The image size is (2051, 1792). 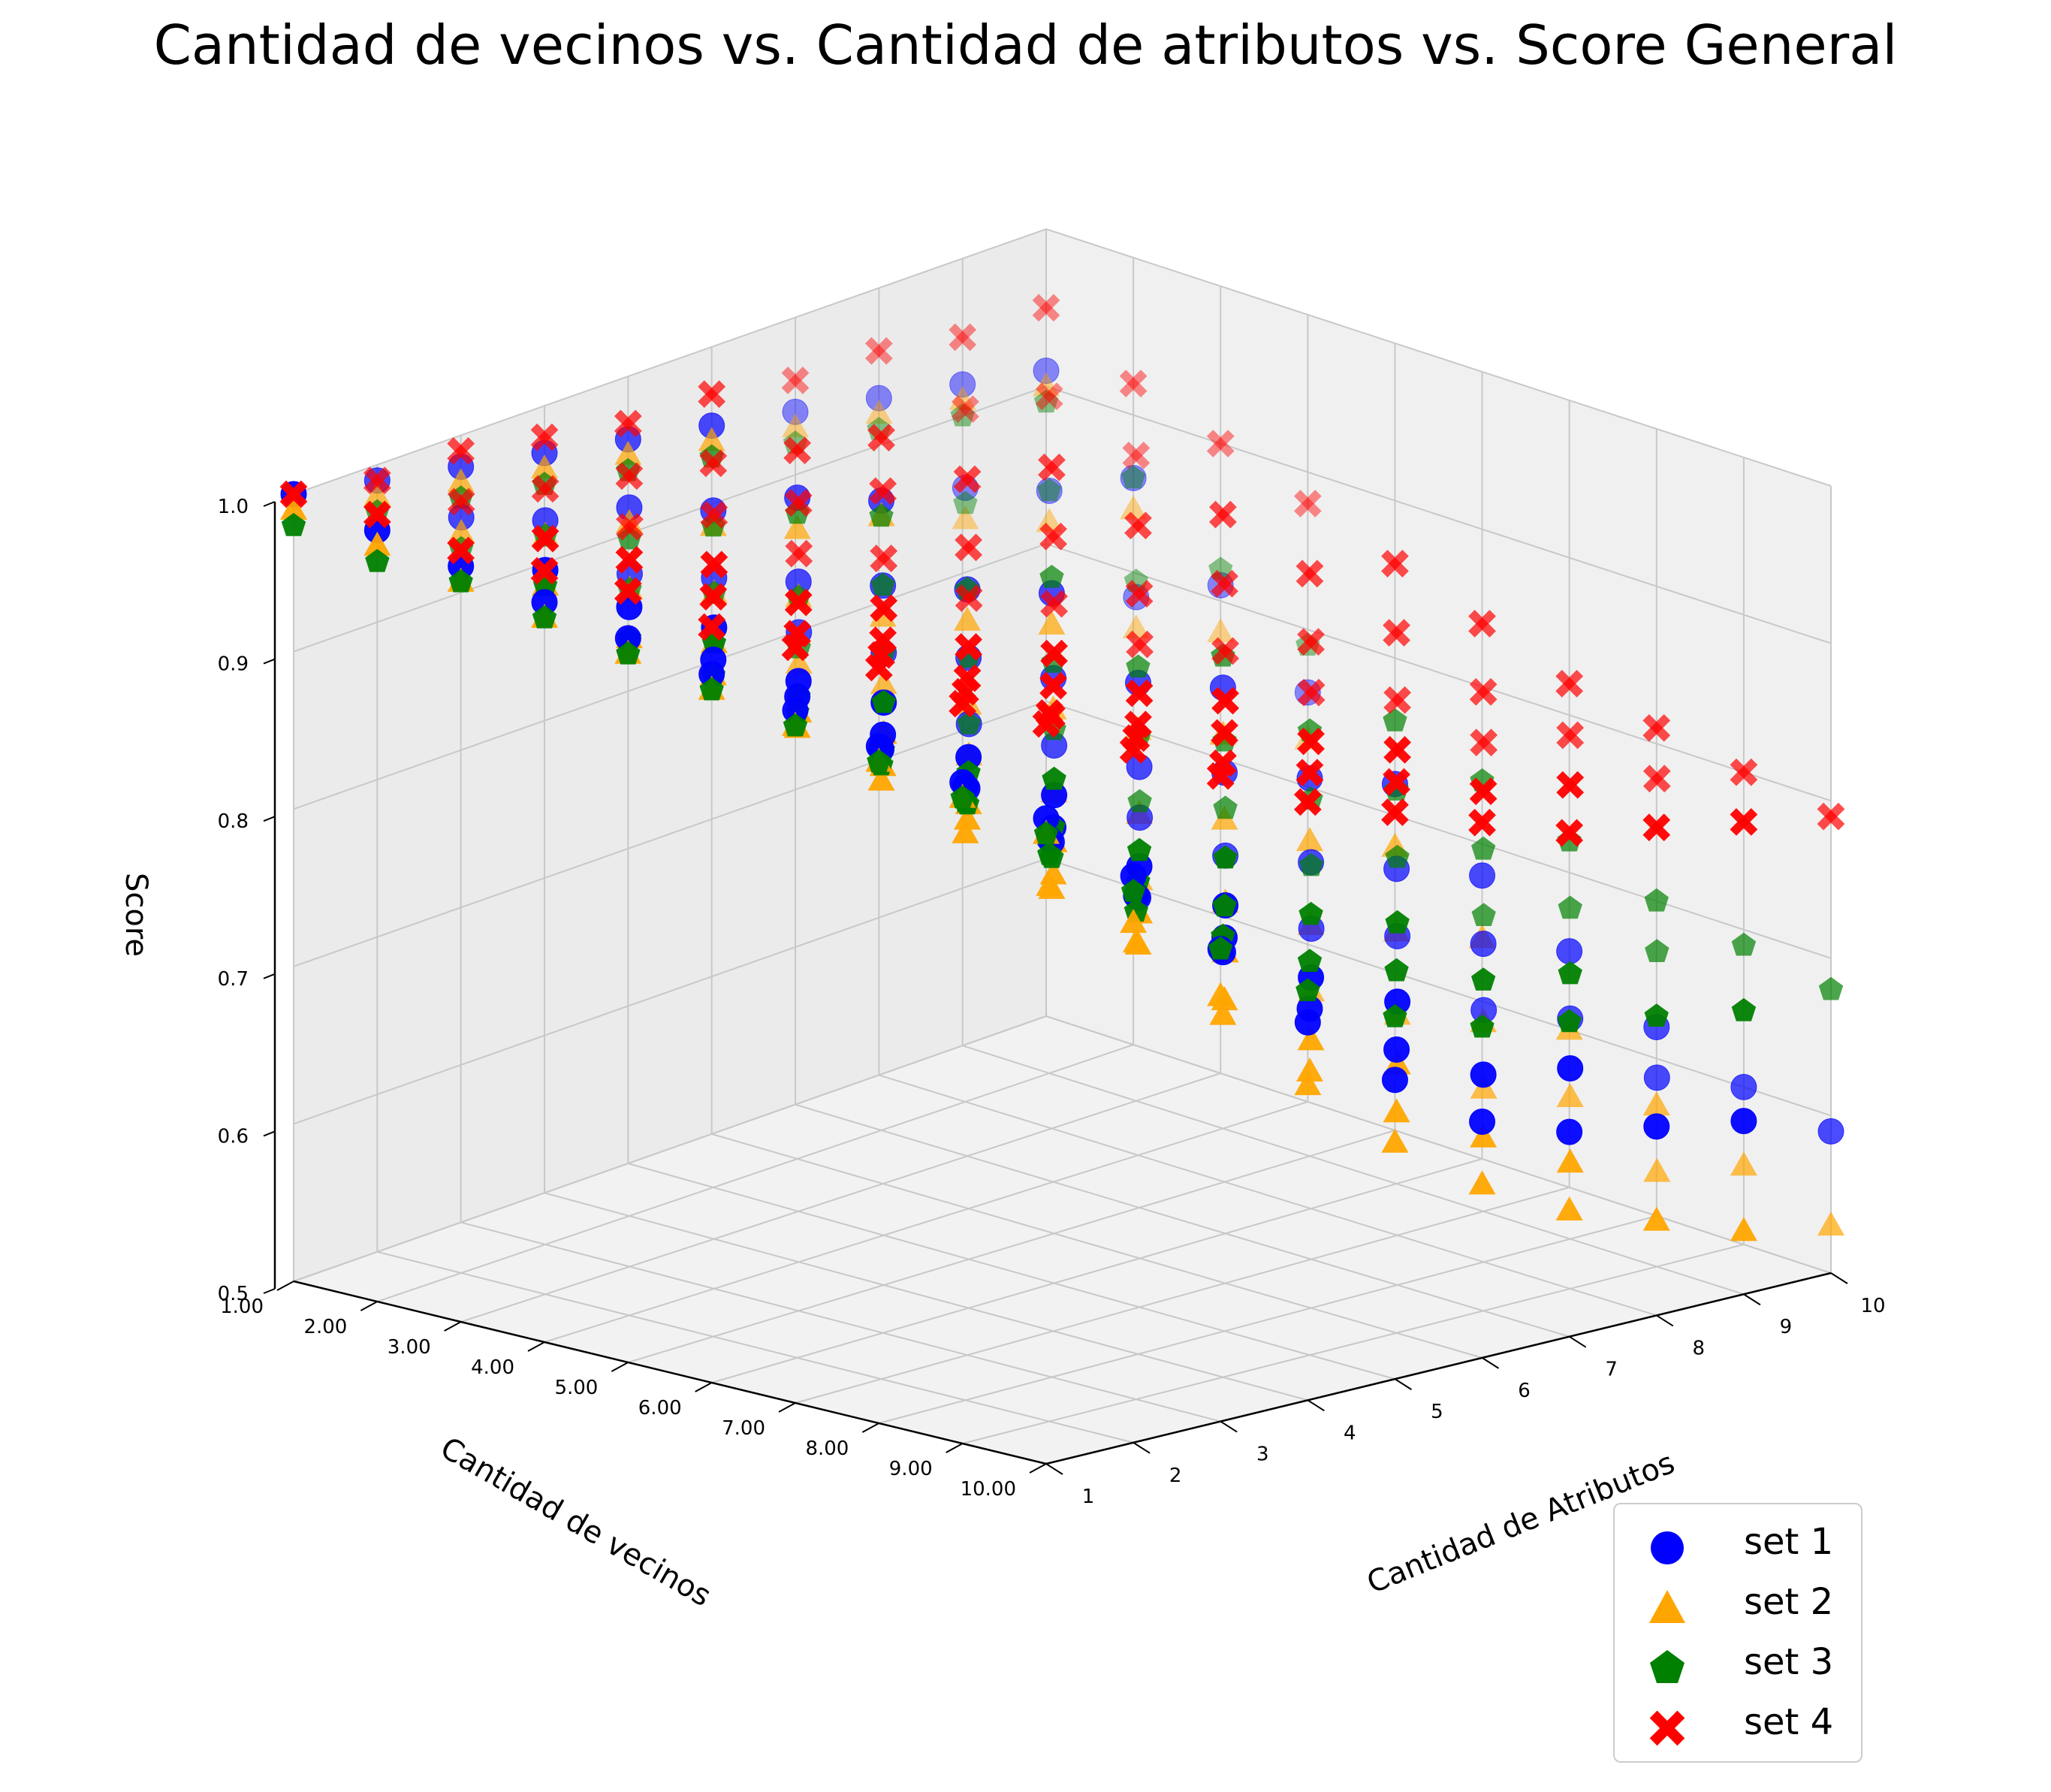 I want to click on y-tick-label: 1, so click(x=1088, y=1497).